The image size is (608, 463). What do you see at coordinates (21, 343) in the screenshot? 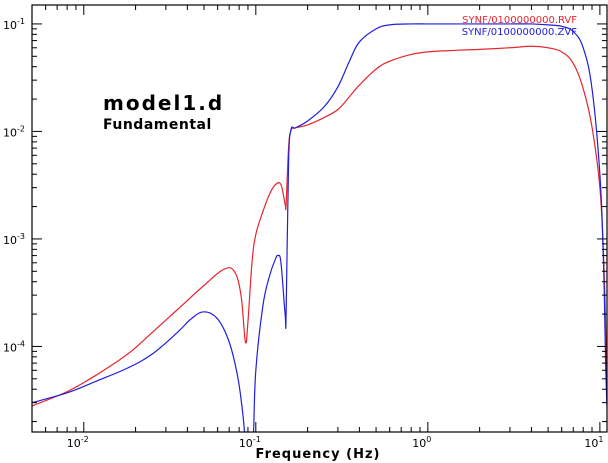
I see `y-tick-label-exp: -4` at bounding box center [21, 343].